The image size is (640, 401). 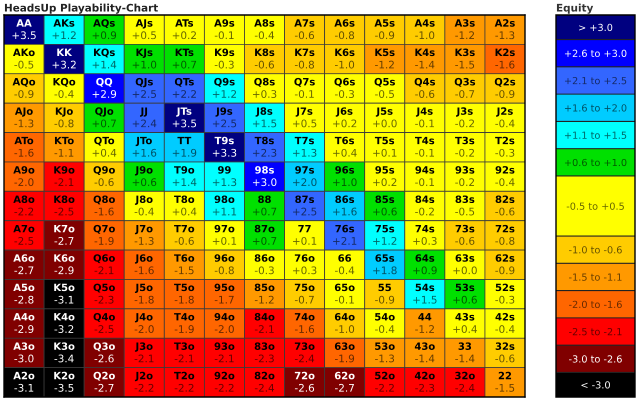 What do you see at coordinates (264, 199) in the screenshot?
I see `annotation: 88` at bounding box center [264, 199].